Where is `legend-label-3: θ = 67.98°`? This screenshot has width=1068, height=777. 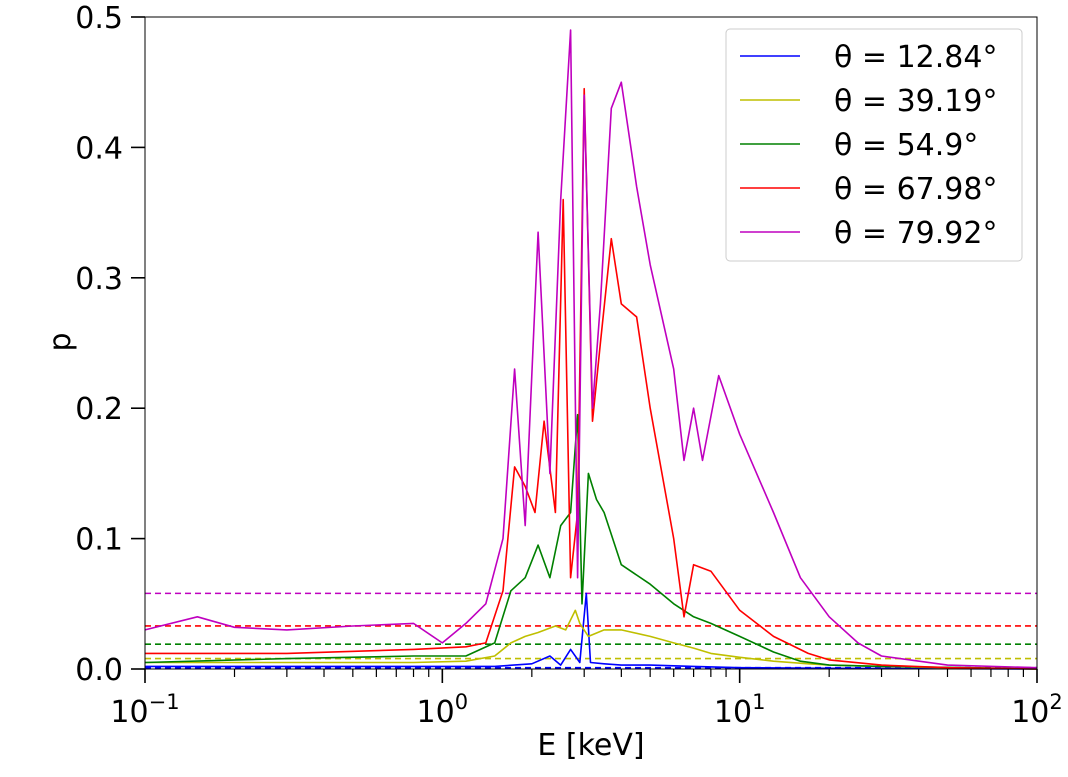 legend-label-3: θ = 67.98° is located at coordinates (915, 189).